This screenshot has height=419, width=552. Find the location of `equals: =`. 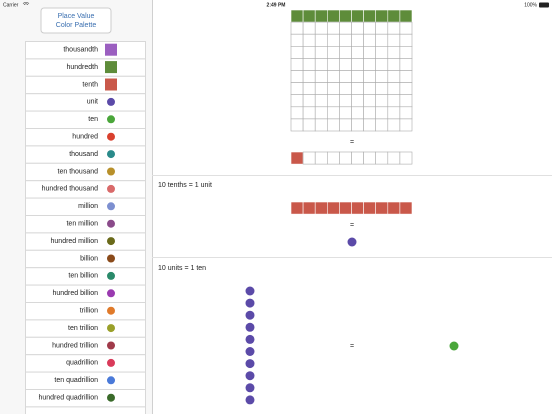

equals: = is located at coordinates (352, 142).